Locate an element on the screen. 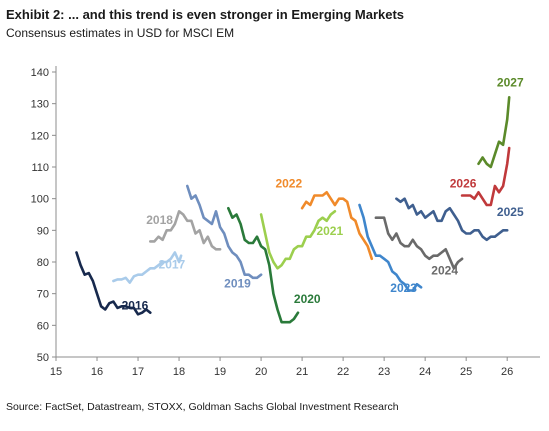 The width and height of the screenshot is (549, 431). x-tick-label: 21 is located at coordinates (302, 372).